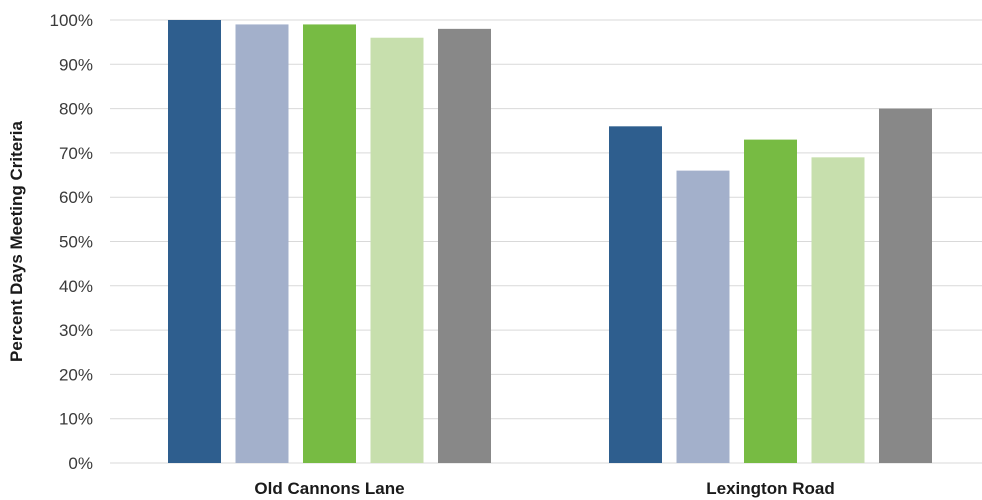 Image resolution: width=982 pixels, height=500 pixels. Describe the element at coordinates (76, 153) in the screenshot. I see `y-tick-label: 70%` at that location.